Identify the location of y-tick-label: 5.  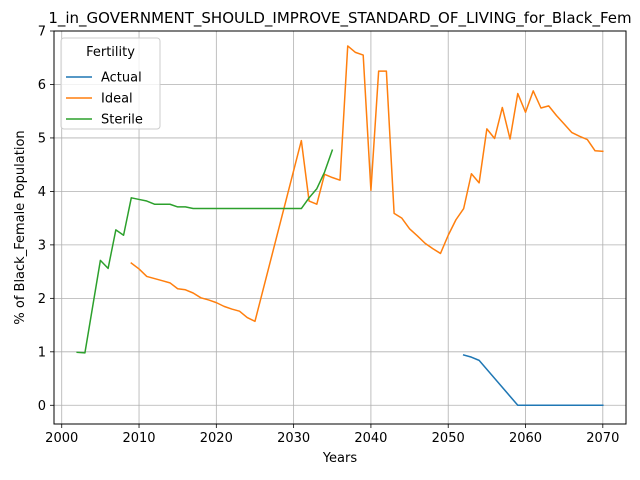
(42, 138).